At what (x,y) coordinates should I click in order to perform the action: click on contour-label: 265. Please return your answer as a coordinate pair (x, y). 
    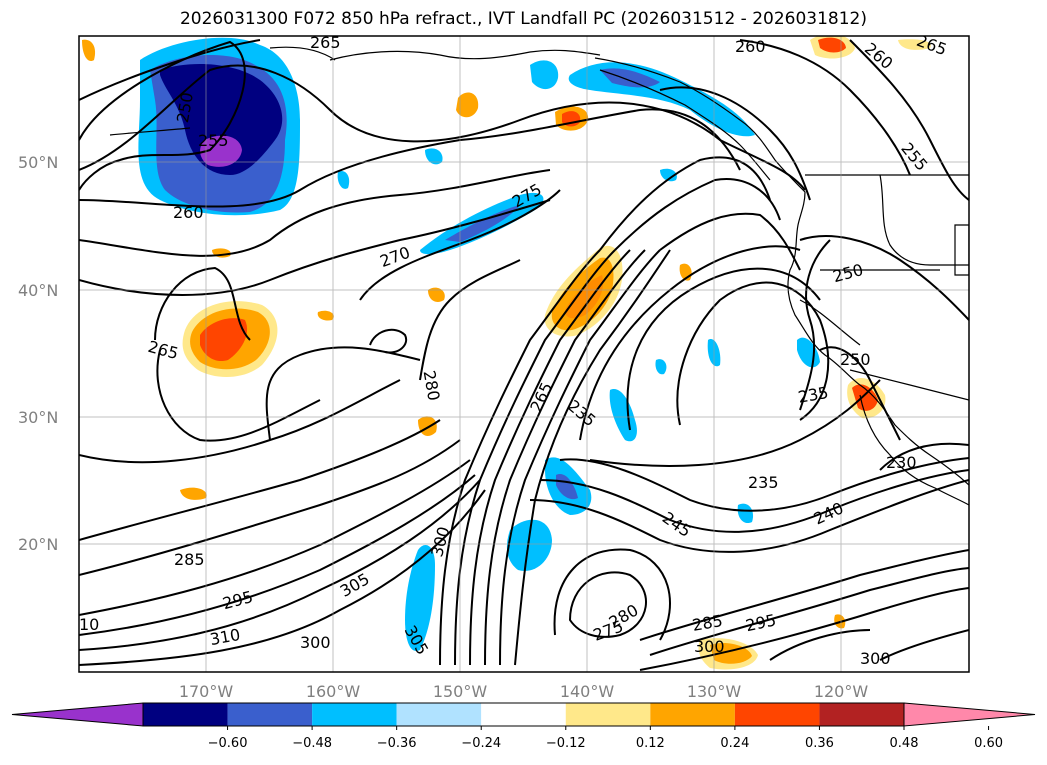
    Looking at the image, I should click on (325, 42).